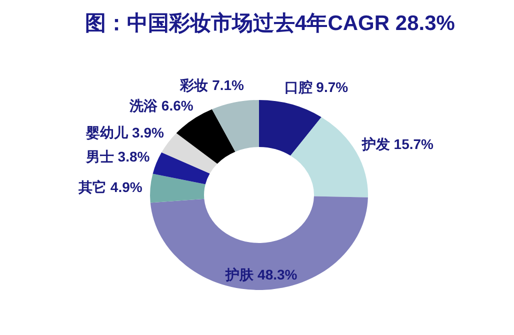  Describe the element at coordinates (316, 87) in the screenshot. I see `slice-label: 口腔 9.7%` at that location.